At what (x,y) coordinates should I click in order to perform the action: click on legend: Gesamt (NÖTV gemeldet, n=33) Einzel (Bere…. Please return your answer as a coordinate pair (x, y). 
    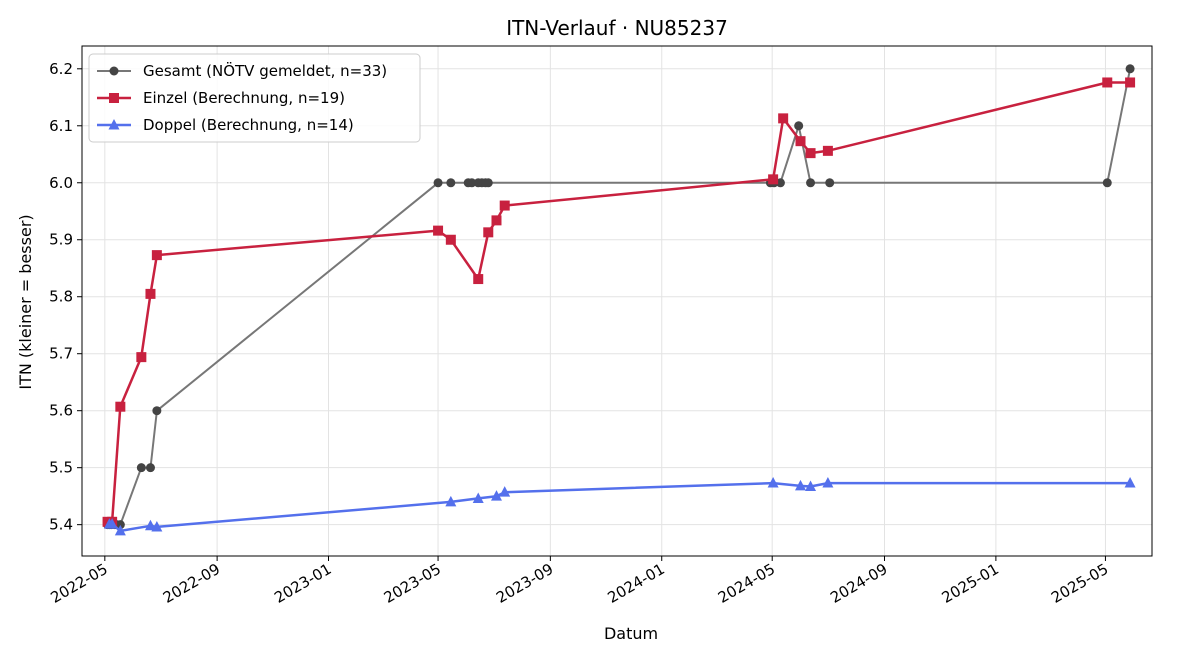
    Looking at the image, I should click on (254, 98).